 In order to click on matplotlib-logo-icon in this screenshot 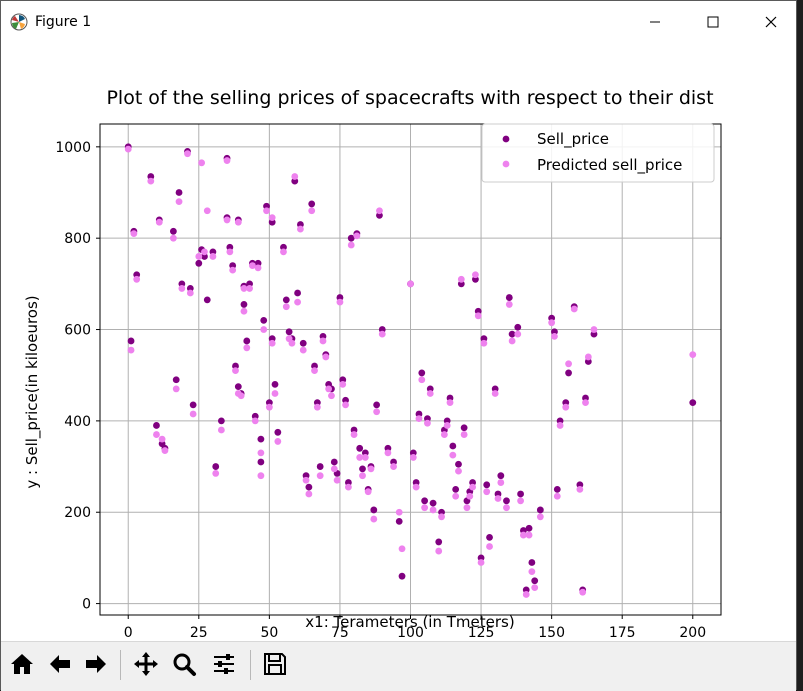, I will do `click(19, 22)`.